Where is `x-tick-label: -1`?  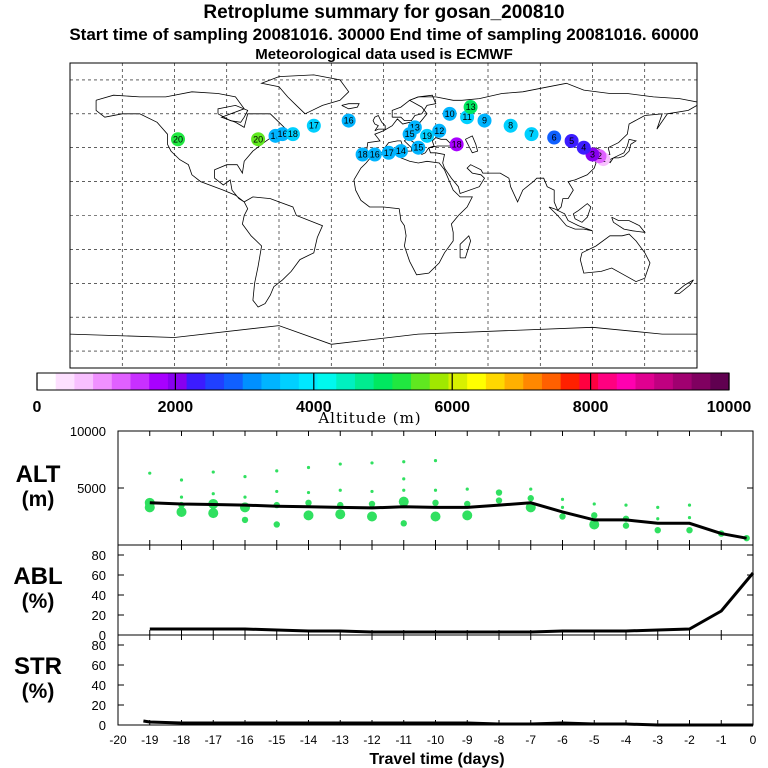
x-tick-label: -1 is located at coordinates (721, 740).